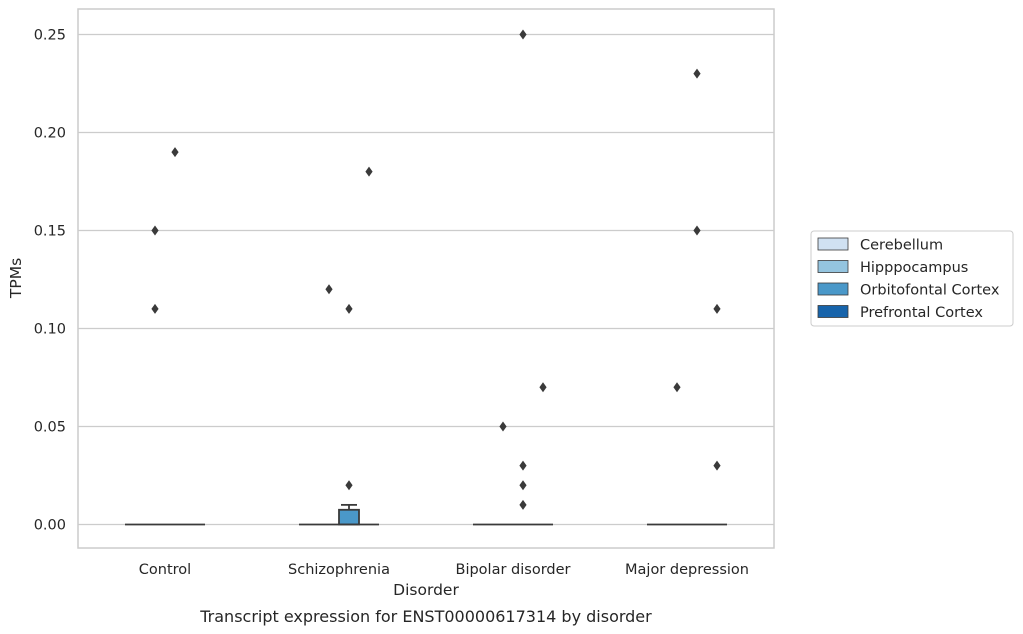 The height and width of the screenshot is (634, 1023). I want to click on legend-label: Orbitofontal Cortex, so click(930, 291).